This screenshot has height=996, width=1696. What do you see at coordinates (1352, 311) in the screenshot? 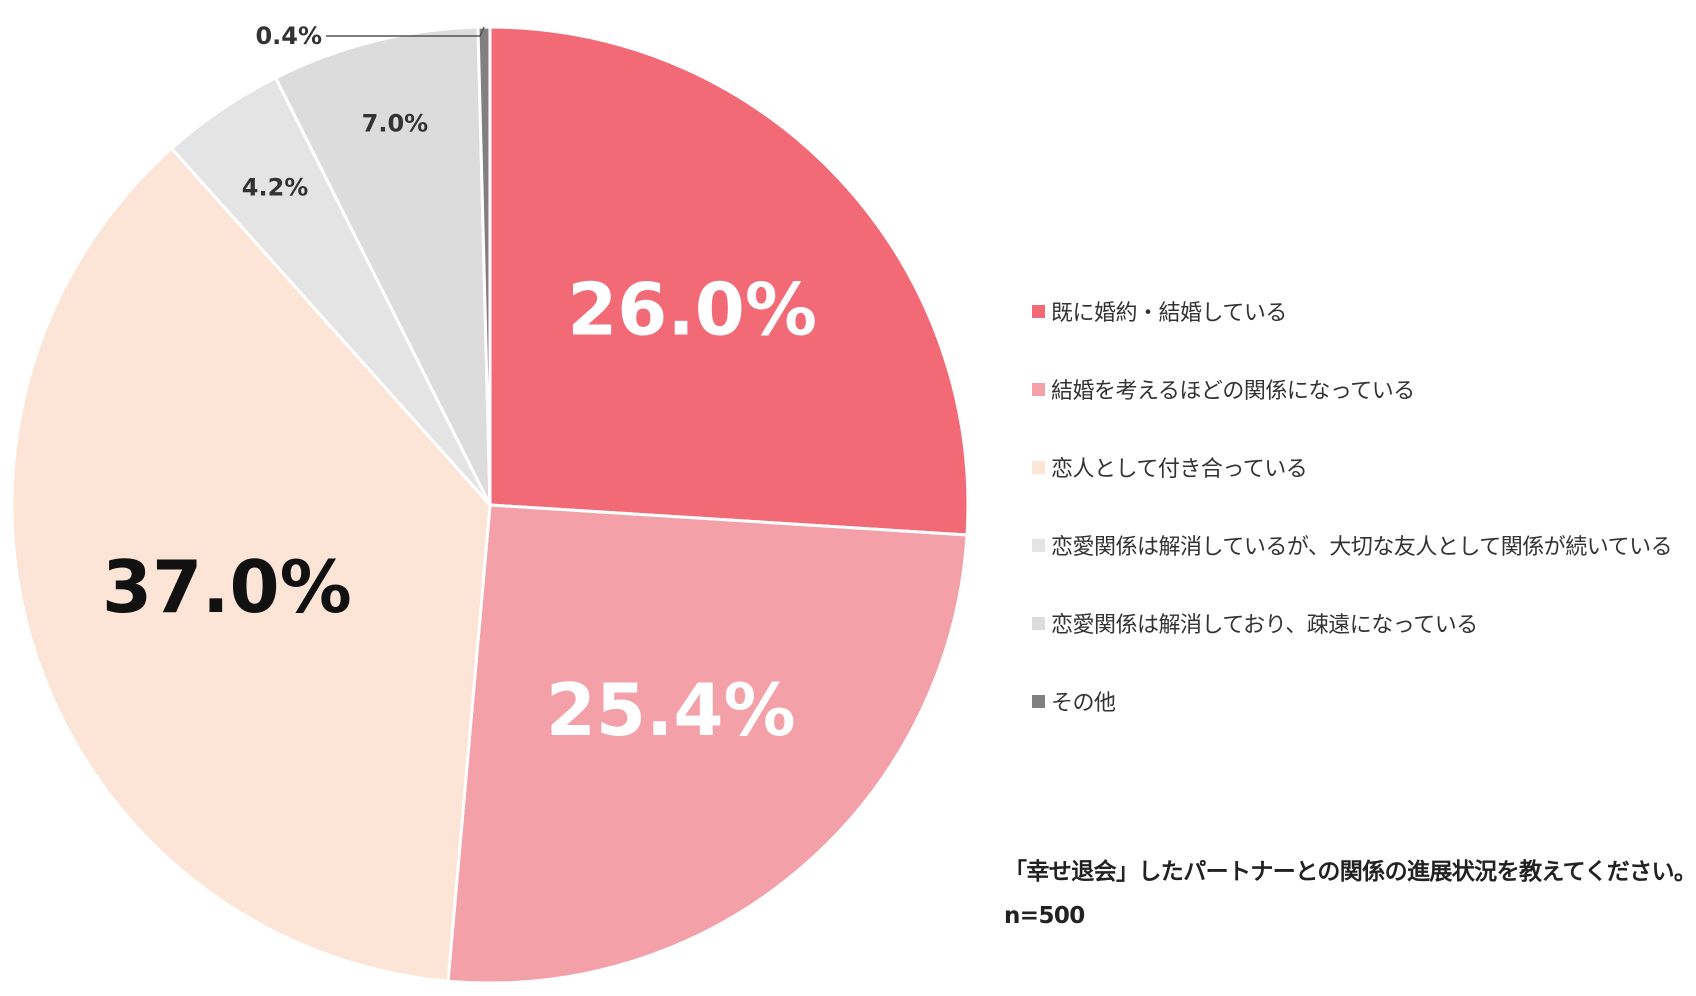
I see `legend-item-married: 既に婚約・結婚している` at bounding box center [1352, 311].